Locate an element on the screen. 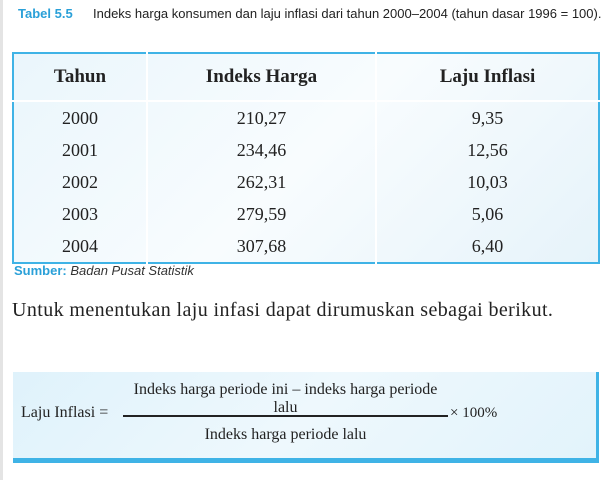 The image size is (611, 480). table-cell: 2001 is located at coordinates (80, 150).